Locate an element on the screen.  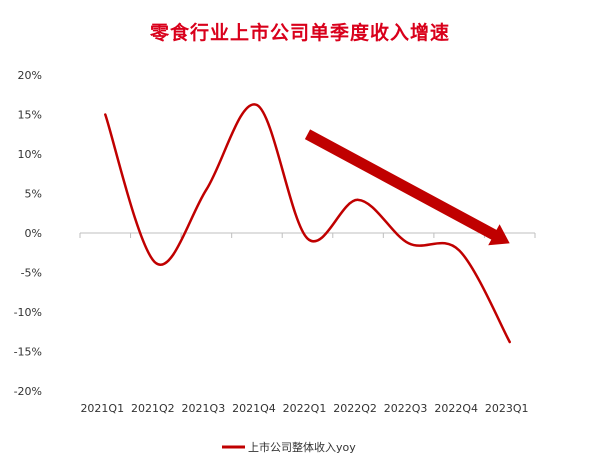
x-tick-label: 2022Q1 is located at coordinates (305, 408).